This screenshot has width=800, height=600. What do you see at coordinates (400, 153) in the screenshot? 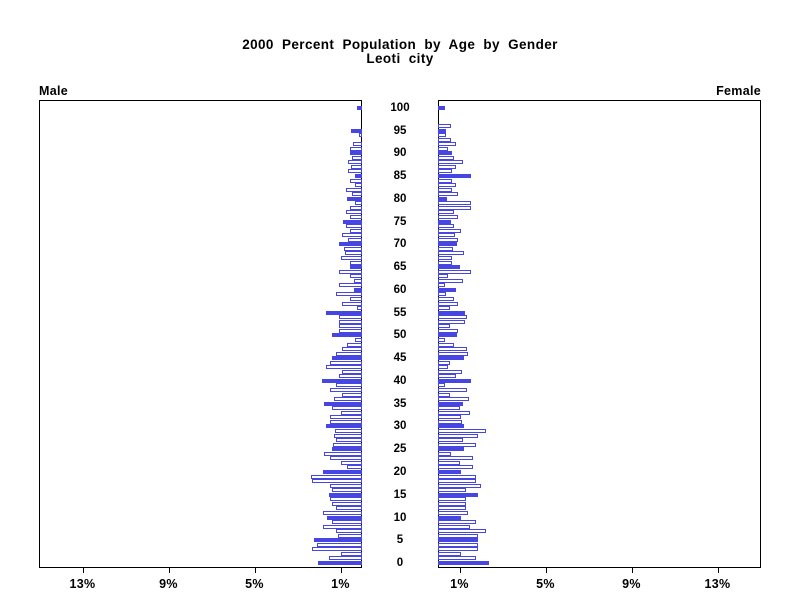
I see `age-tick-label-90: 90` at bounding box center [400, 153].